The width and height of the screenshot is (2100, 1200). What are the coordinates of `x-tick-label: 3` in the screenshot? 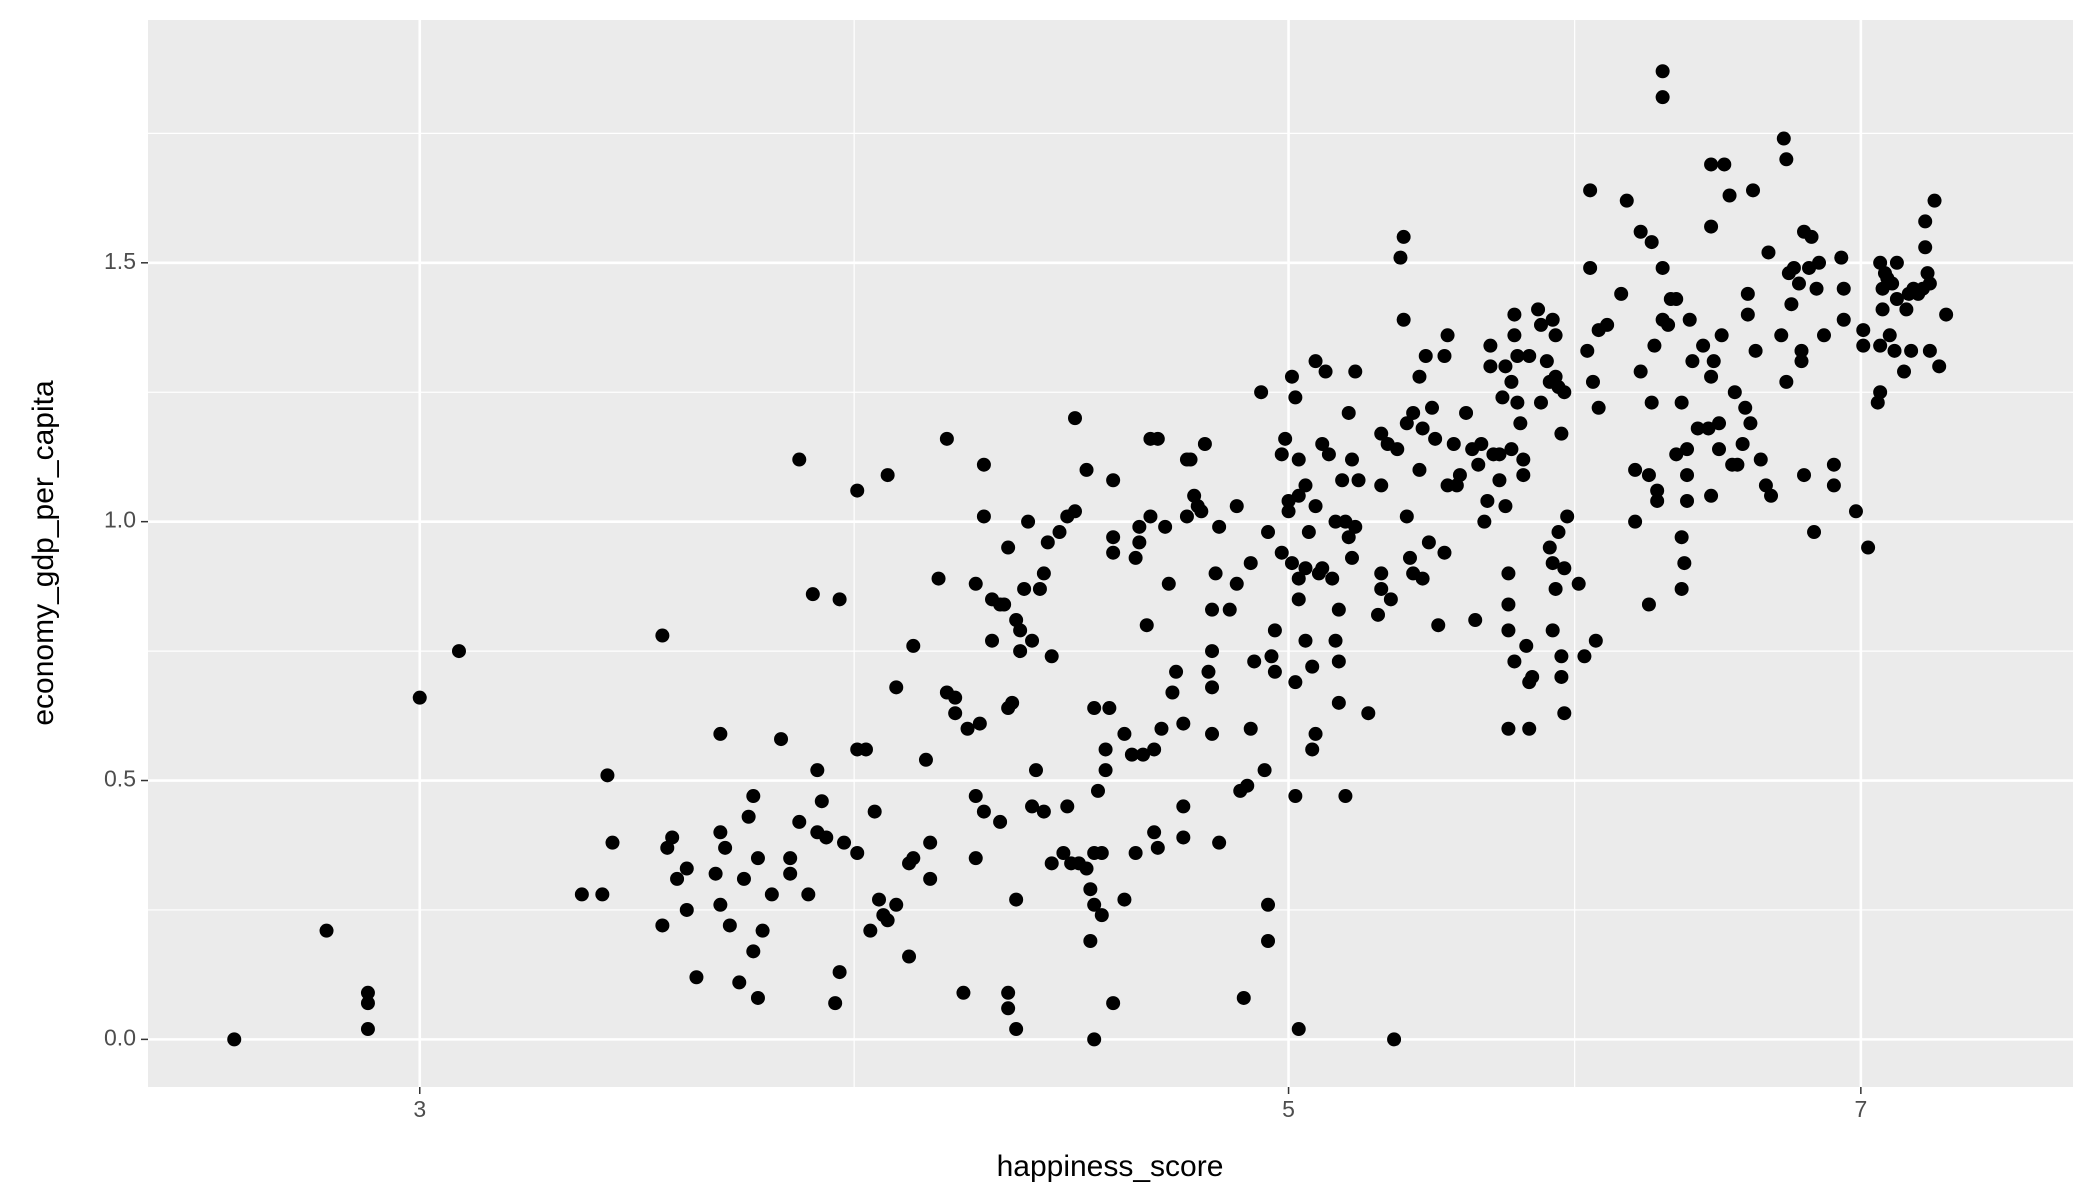 It's located at (419, 1109).